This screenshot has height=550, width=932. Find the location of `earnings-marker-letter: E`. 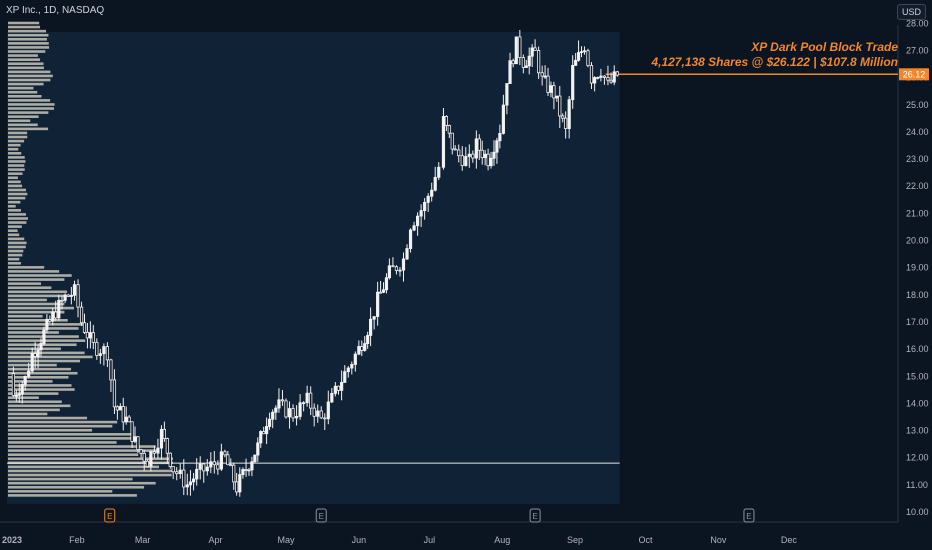

earnings-marker-letter: E is located at coordinates (748, 516).